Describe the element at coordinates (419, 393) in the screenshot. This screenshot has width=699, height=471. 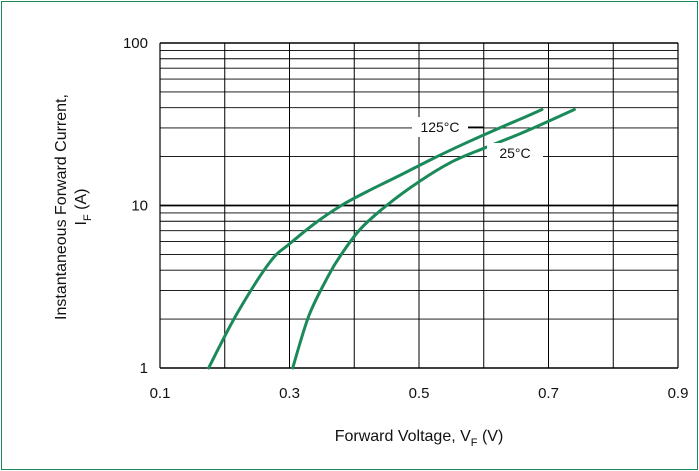
I see `x-tick-label: 0.5` at that location.